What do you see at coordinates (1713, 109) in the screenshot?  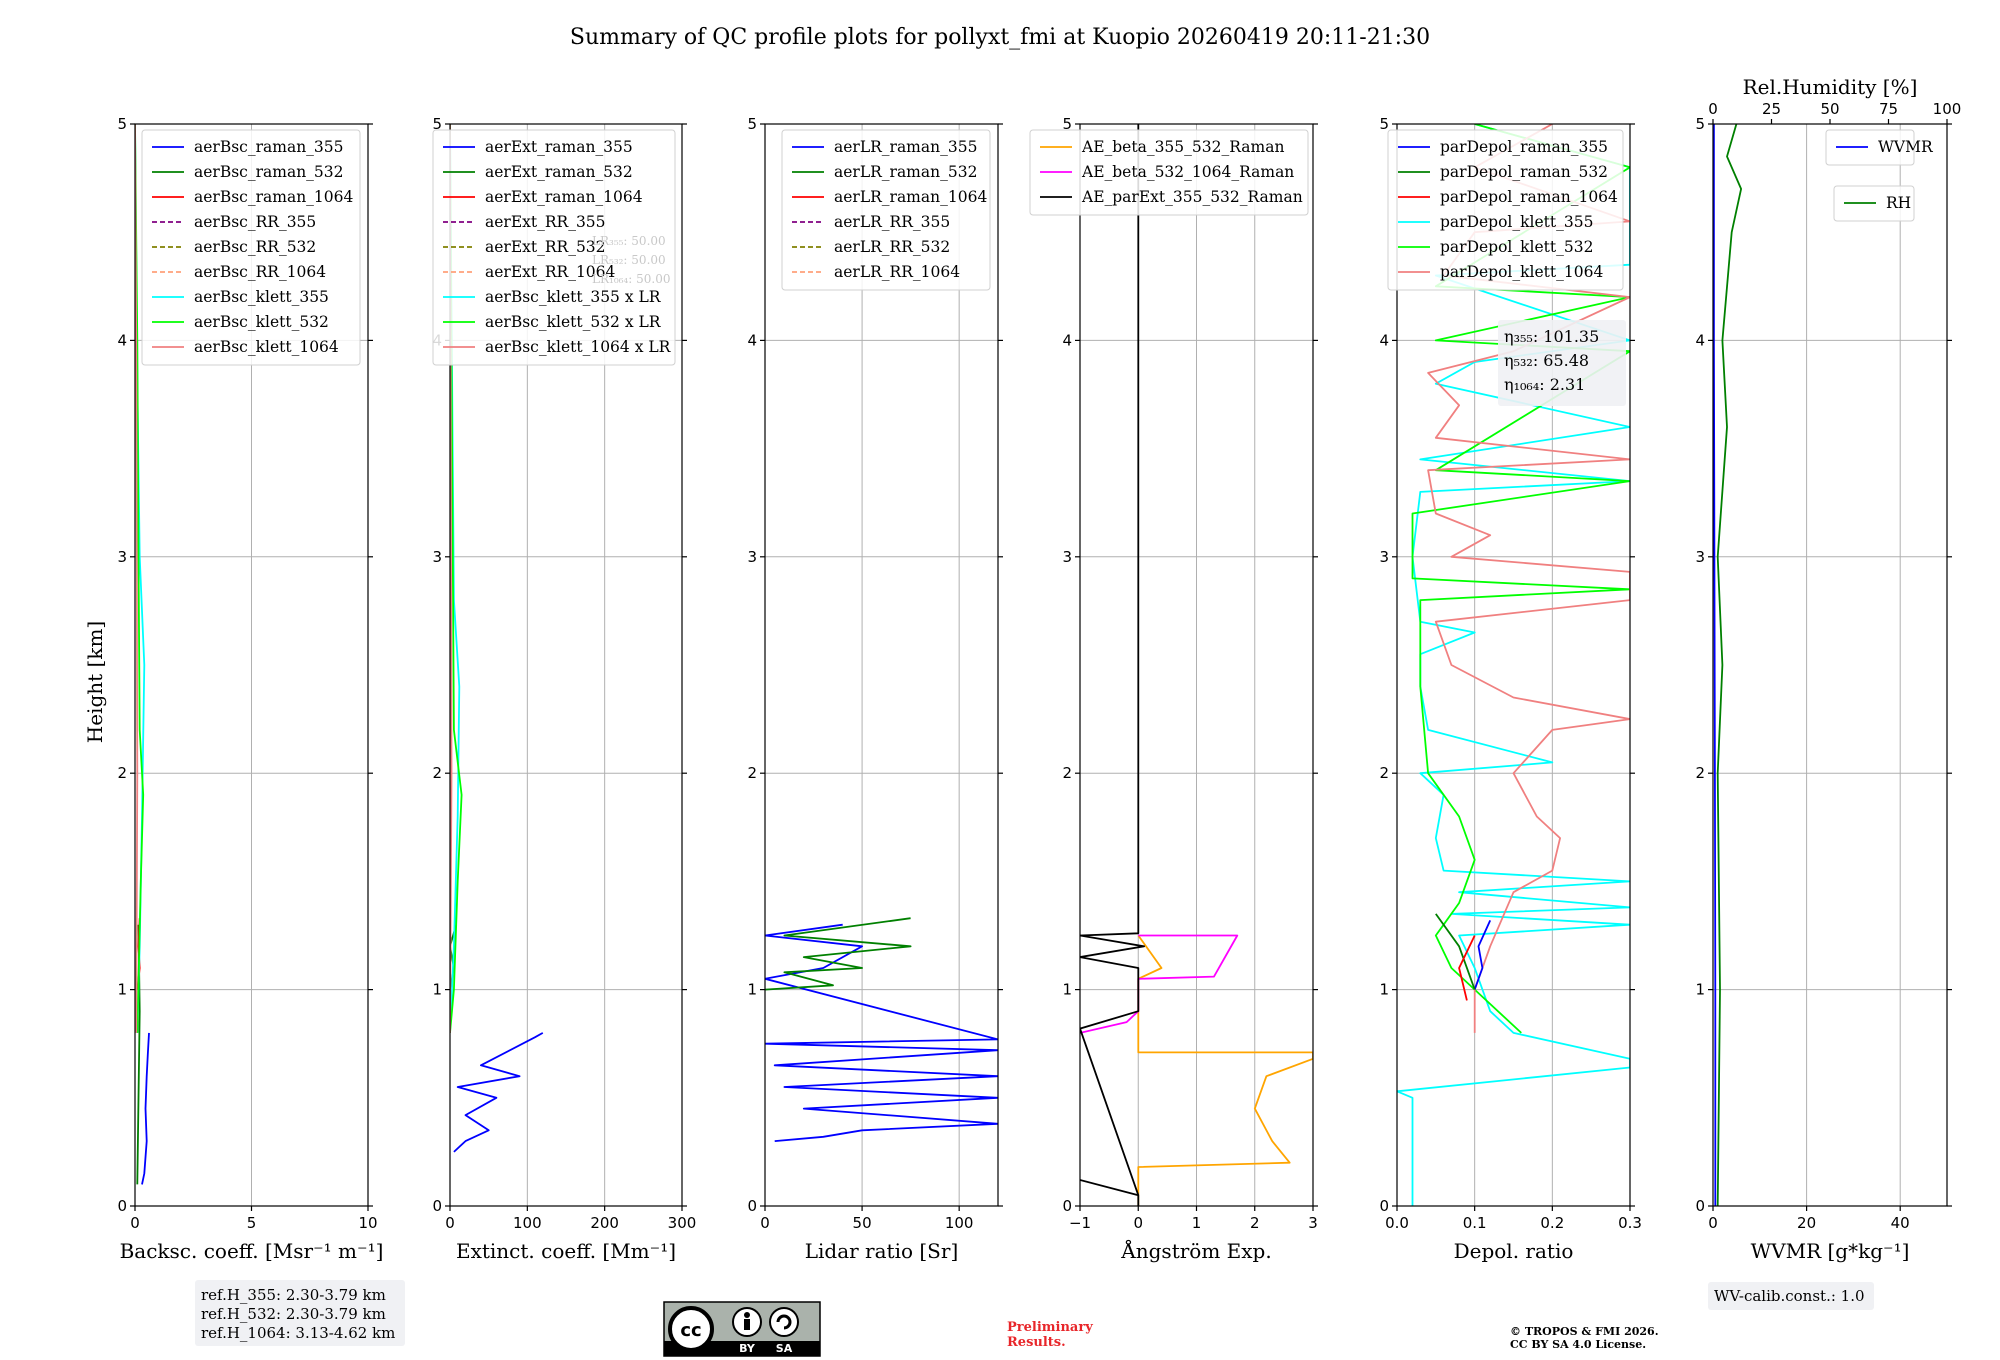 I see `top-x-tick-label: 0` at bounding box center [1713, 109].